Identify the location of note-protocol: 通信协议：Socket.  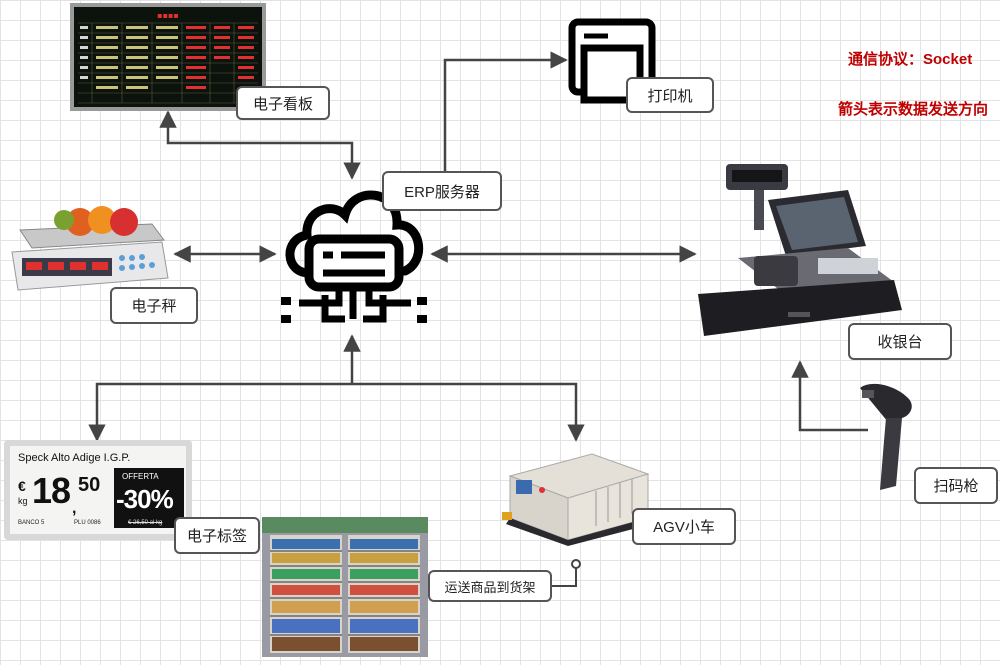
(910, 59).